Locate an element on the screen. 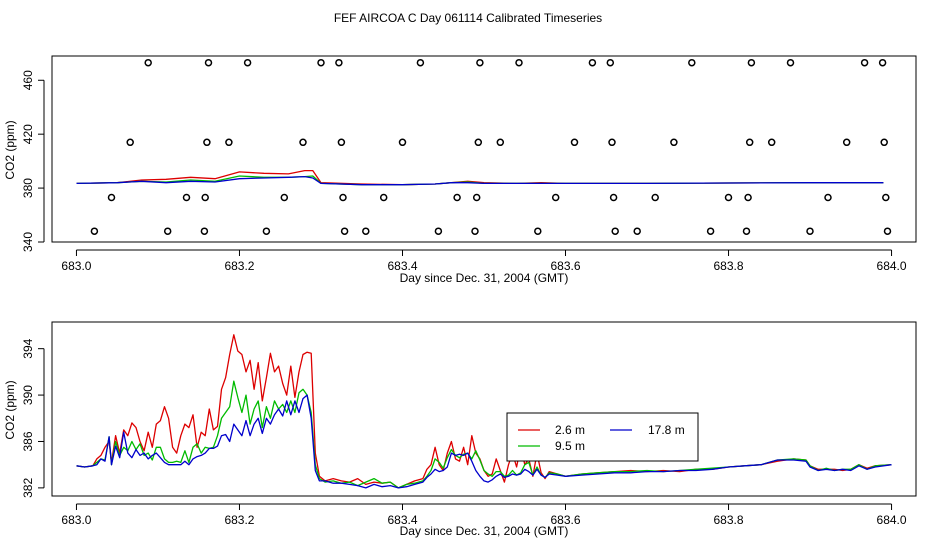  top-x-tick-label: 683.8 is located at coordinates (729, 266).